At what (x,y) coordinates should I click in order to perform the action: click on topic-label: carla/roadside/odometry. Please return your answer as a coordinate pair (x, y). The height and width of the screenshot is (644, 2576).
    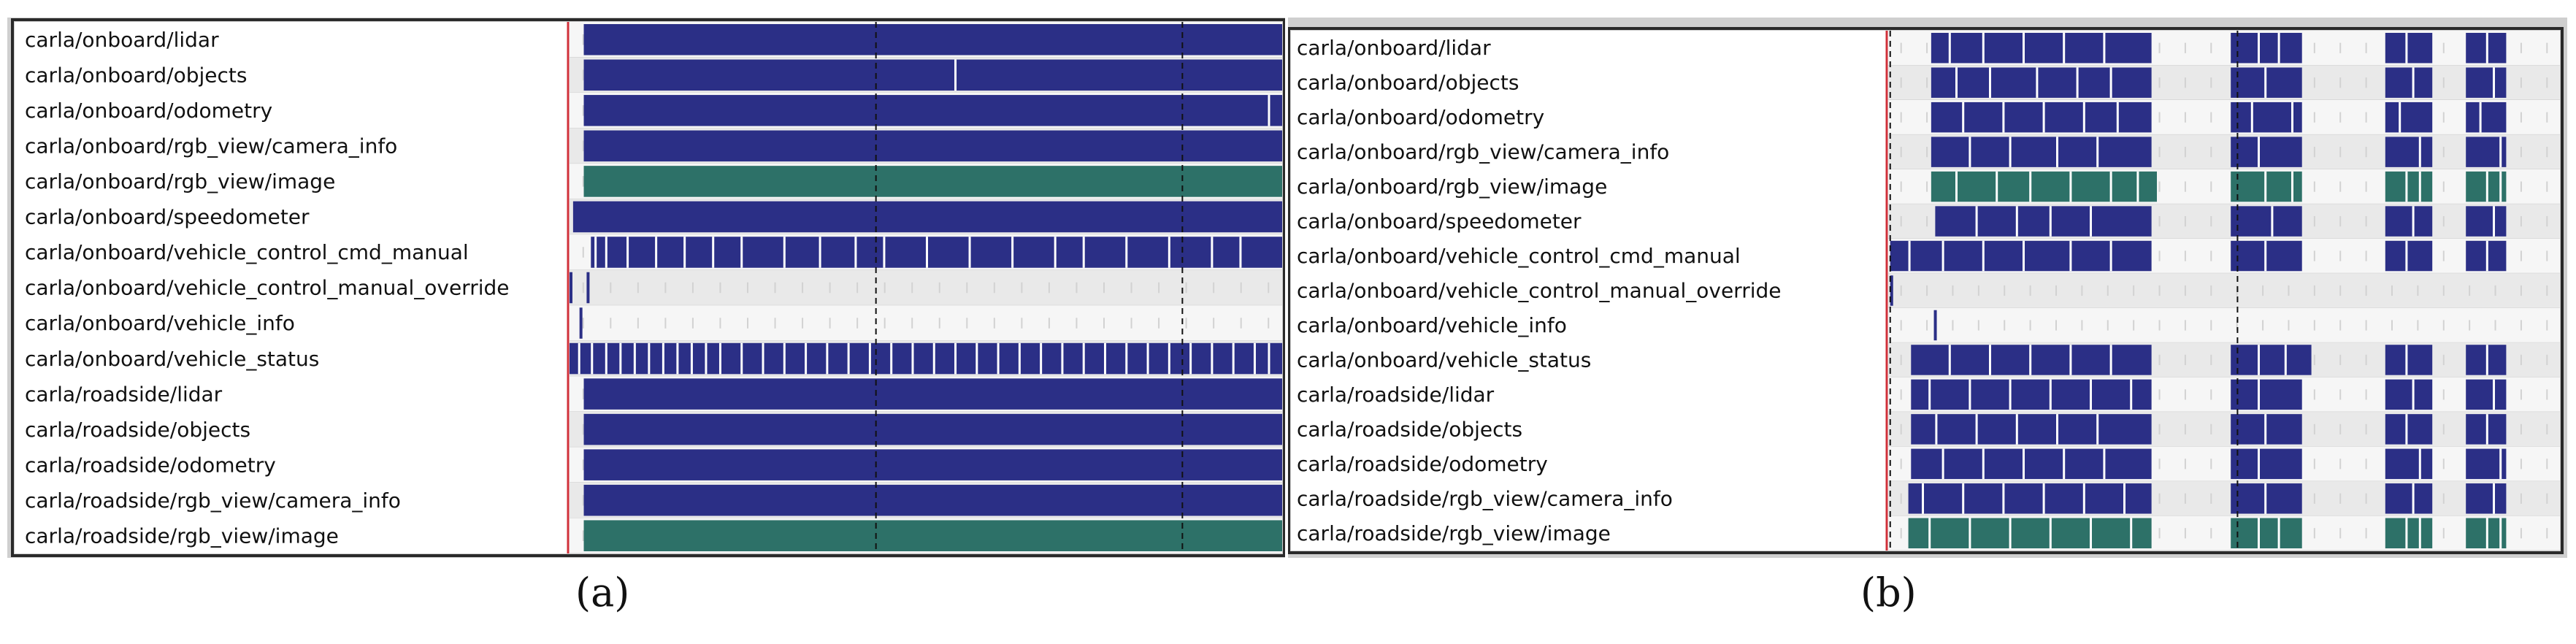
    Looking at the image, I should click on (1422, 464).